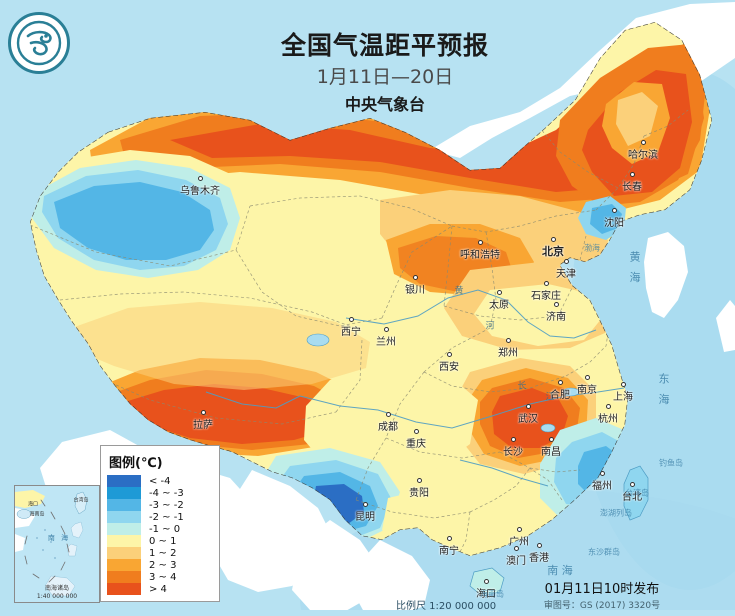 The image size is (735, 616). Describe the element at coordinates (384, 104) in the screenshot. I see `issuing-organization: 中央气象台` at that location.